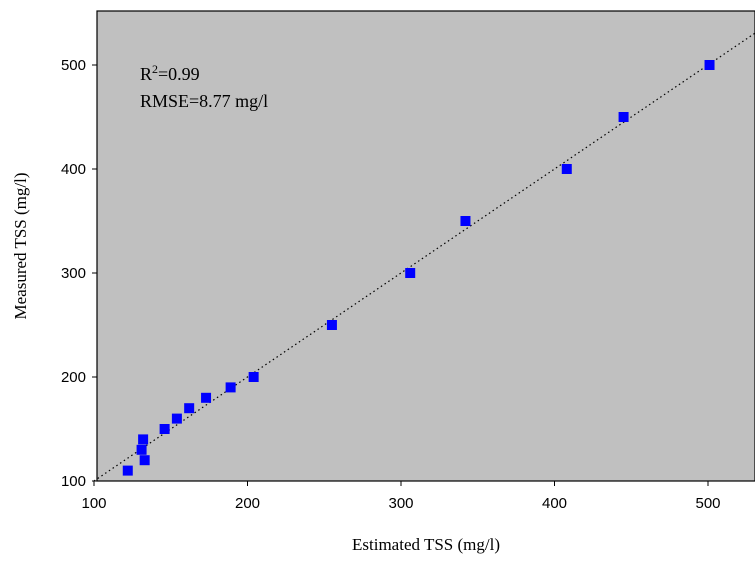  Describe the element at coordinates (73, 169) in the screenshot. I see `y-tick-label: 400` at that location.